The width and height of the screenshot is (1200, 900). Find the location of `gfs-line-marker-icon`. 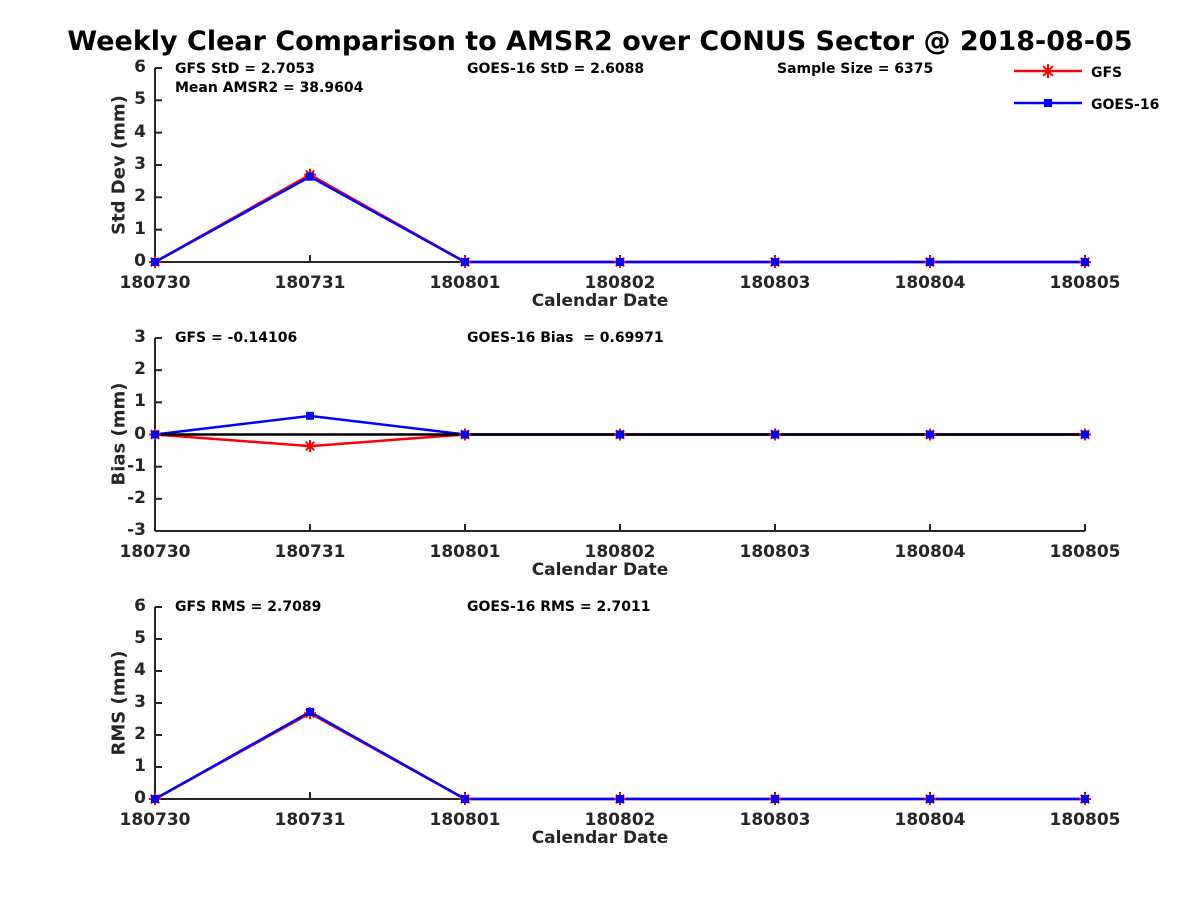

gfs-line-marker-icon is located at coordinates (1048, 73).